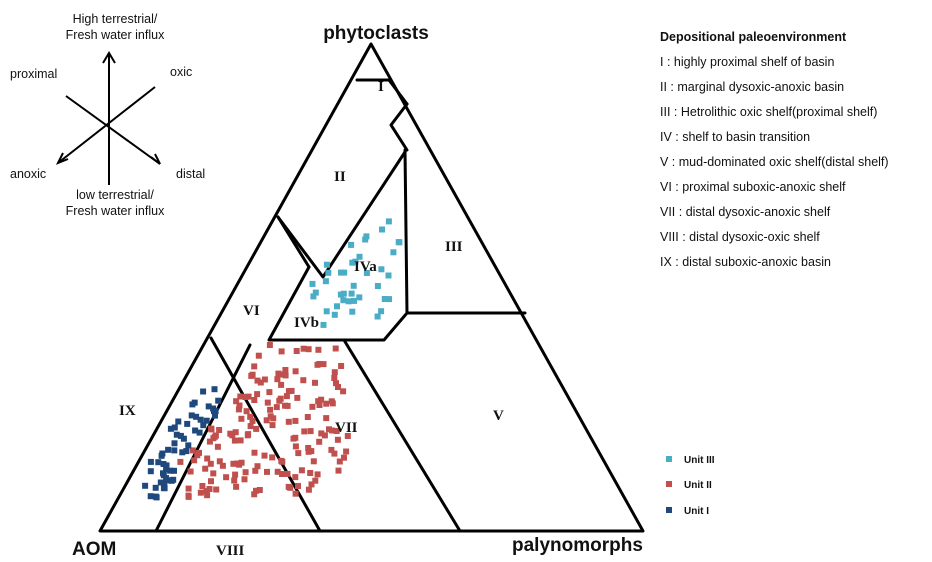  I want to click on legend-item: II : marginal dysoxic-anoxic basin, so click(752, 87).